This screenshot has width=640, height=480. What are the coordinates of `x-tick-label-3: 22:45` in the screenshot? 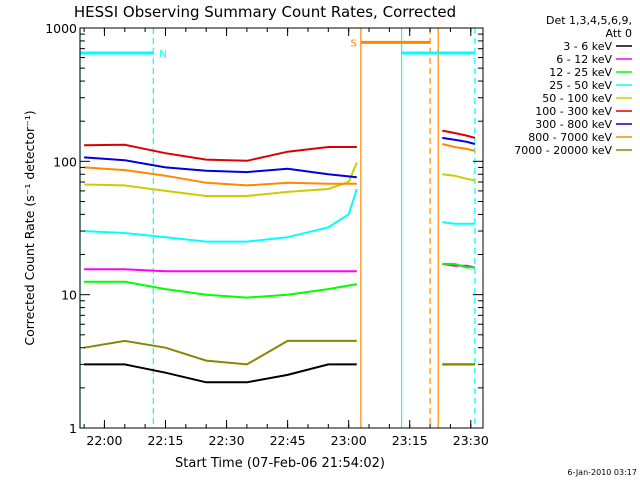 It's located at (288, 440).